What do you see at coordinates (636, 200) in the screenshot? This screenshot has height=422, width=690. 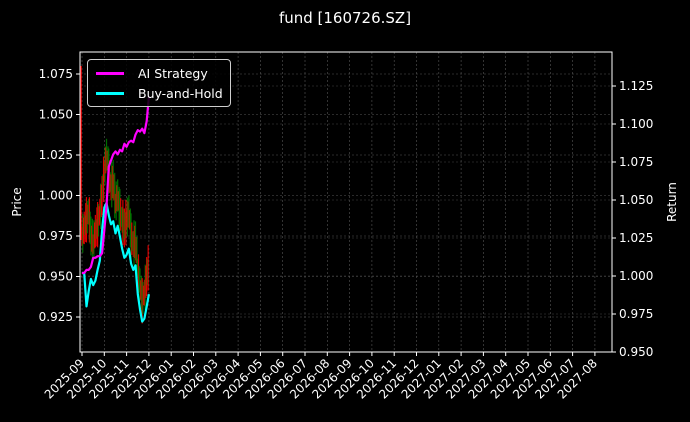 I see `y2-tick-label: 1.050` at bounding box center [636, 200].